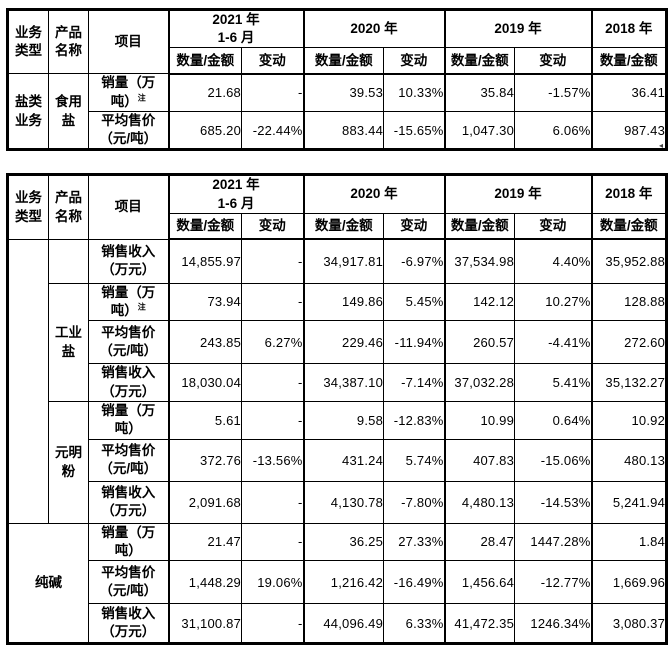  I want to click on change-cell: 6.27%, so click(272, 342).